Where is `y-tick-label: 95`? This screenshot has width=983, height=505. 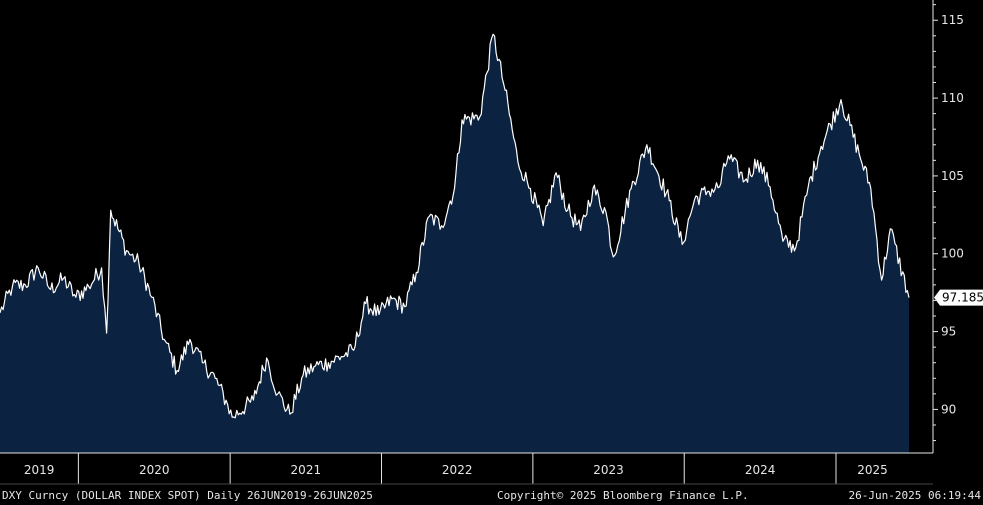
y-tick-label: 95 is located at coordinates (948, 332).